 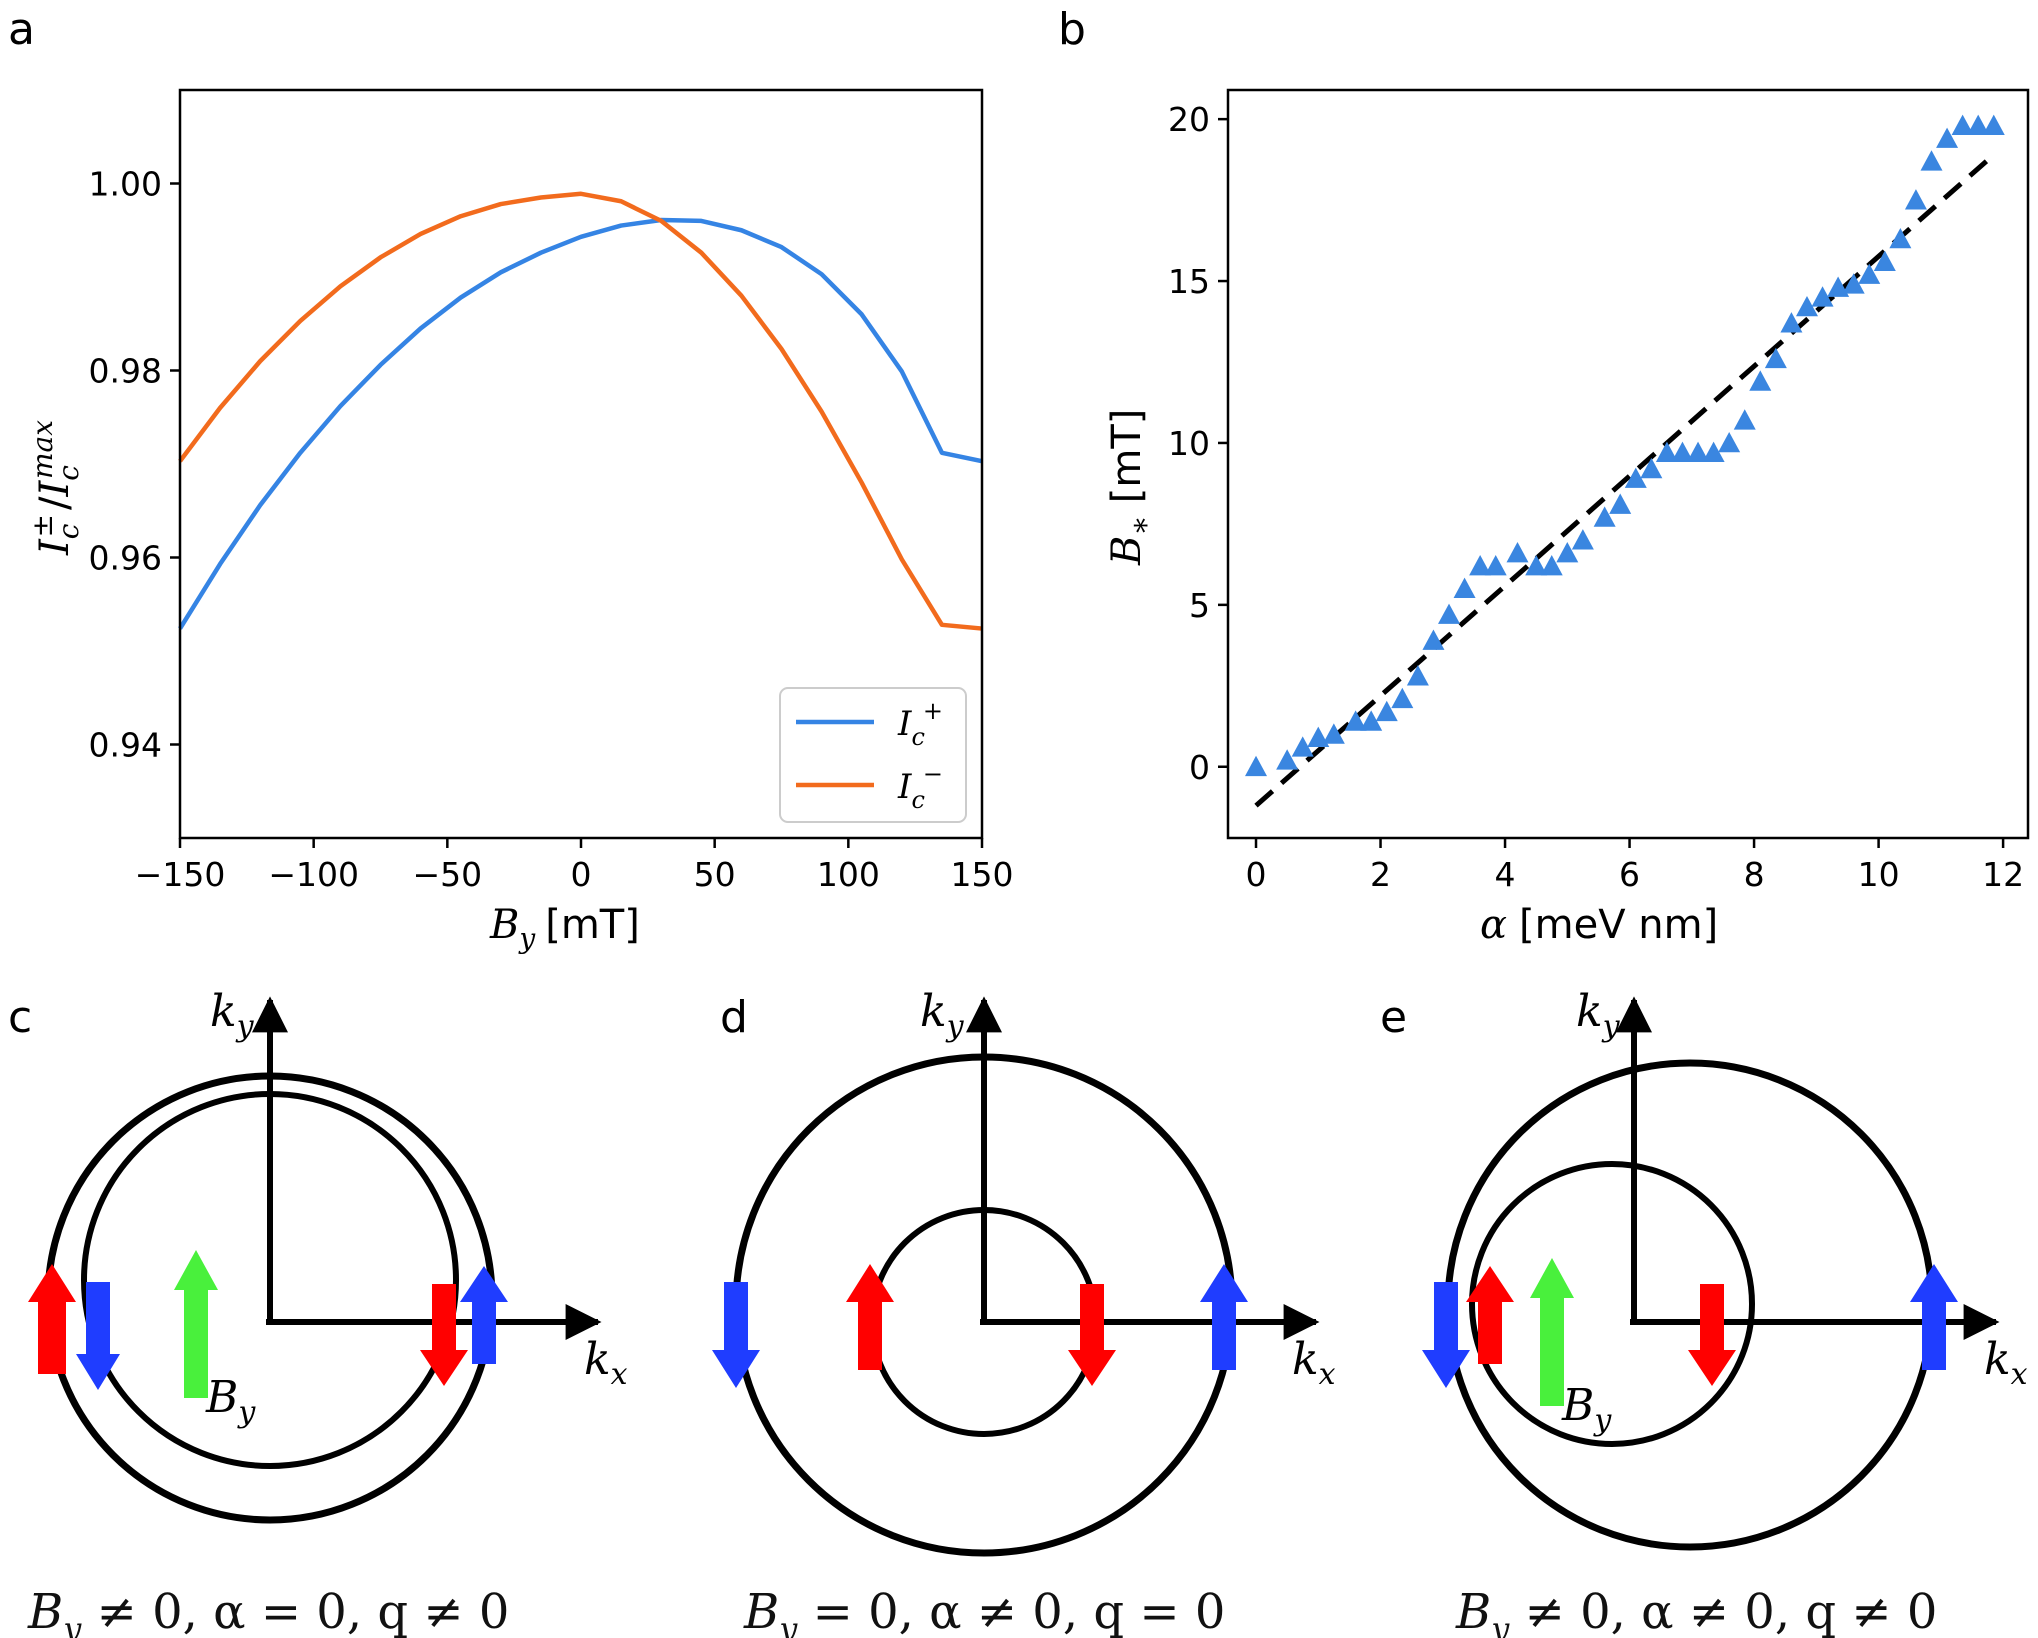 What do you see at coordinates (1199, 605) in the screenshot?
I see `y-tick-label: 5` at bounding box center [1199, 605].